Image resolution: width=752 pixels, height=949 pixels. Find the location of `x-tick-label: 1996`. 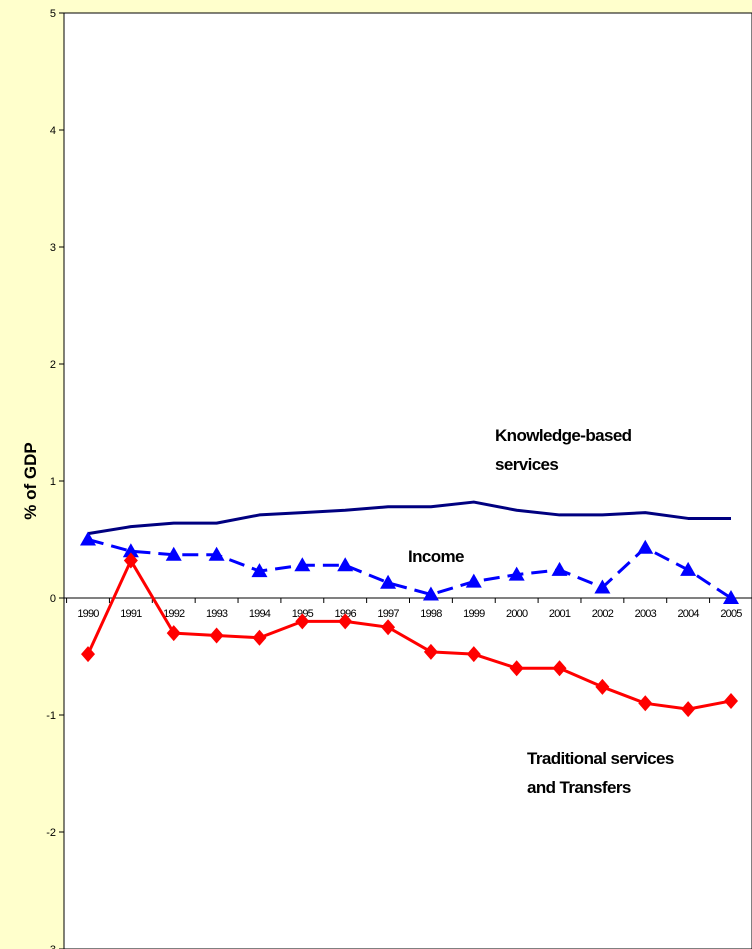

x-tick-label: 1996 is located at coordinates (346, 614).